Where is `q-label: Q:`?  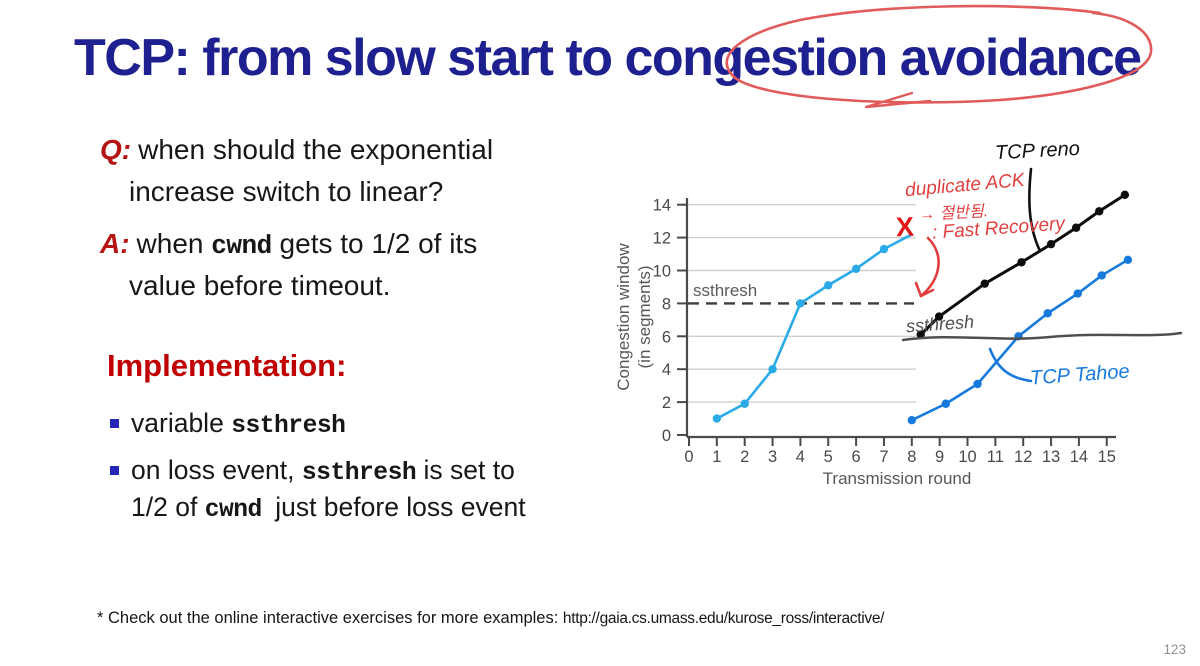 q-label: Q: is located at coordinates (116, 149).